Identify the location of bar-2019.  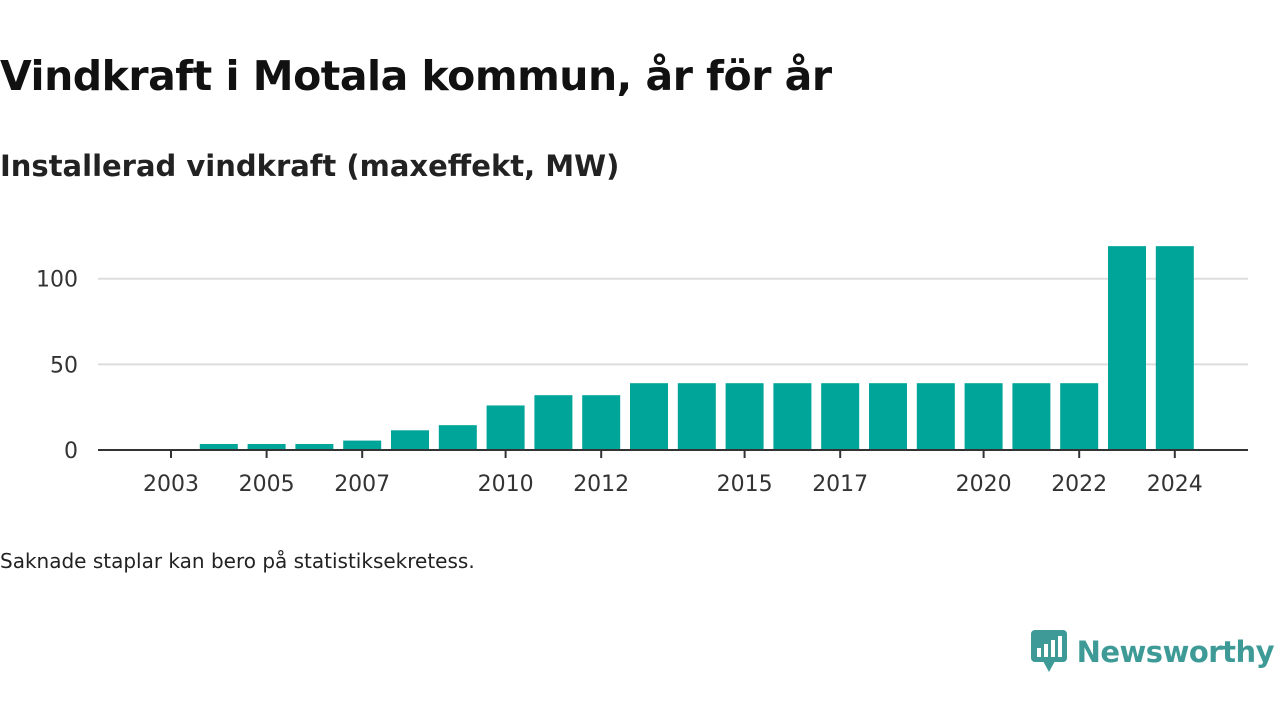
(935, 416).